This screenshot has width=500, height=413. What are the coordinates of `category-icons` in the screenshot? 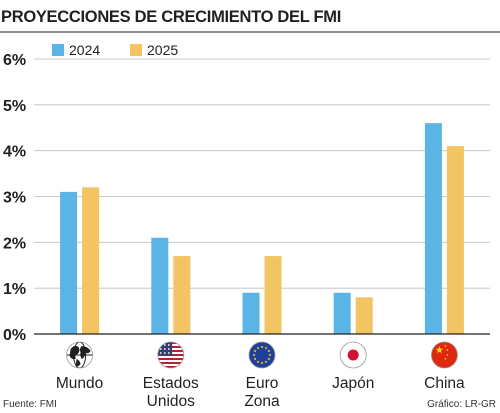 It's located at (262, 355).